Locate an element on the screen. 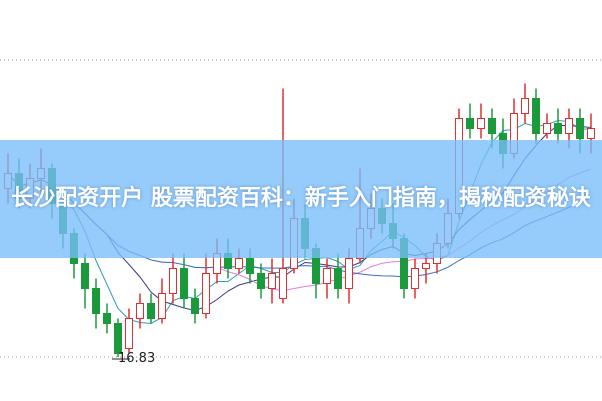 This screenshot has width=602, height=401. banner-title: 长沙配资开户 股票配资百科：新手入门指南，揭秘配资秘诀 is located at coordinates (301, 198).